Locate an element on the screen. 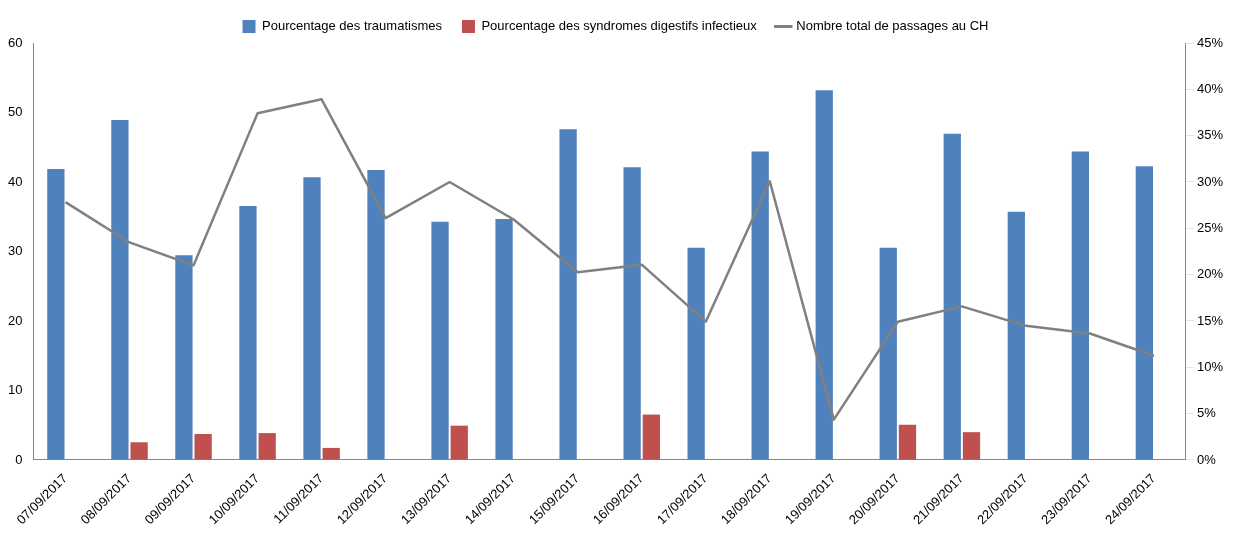 The image size is (1236, 536). y2-tick-label: 30% is located at coordinates (1210, 181).